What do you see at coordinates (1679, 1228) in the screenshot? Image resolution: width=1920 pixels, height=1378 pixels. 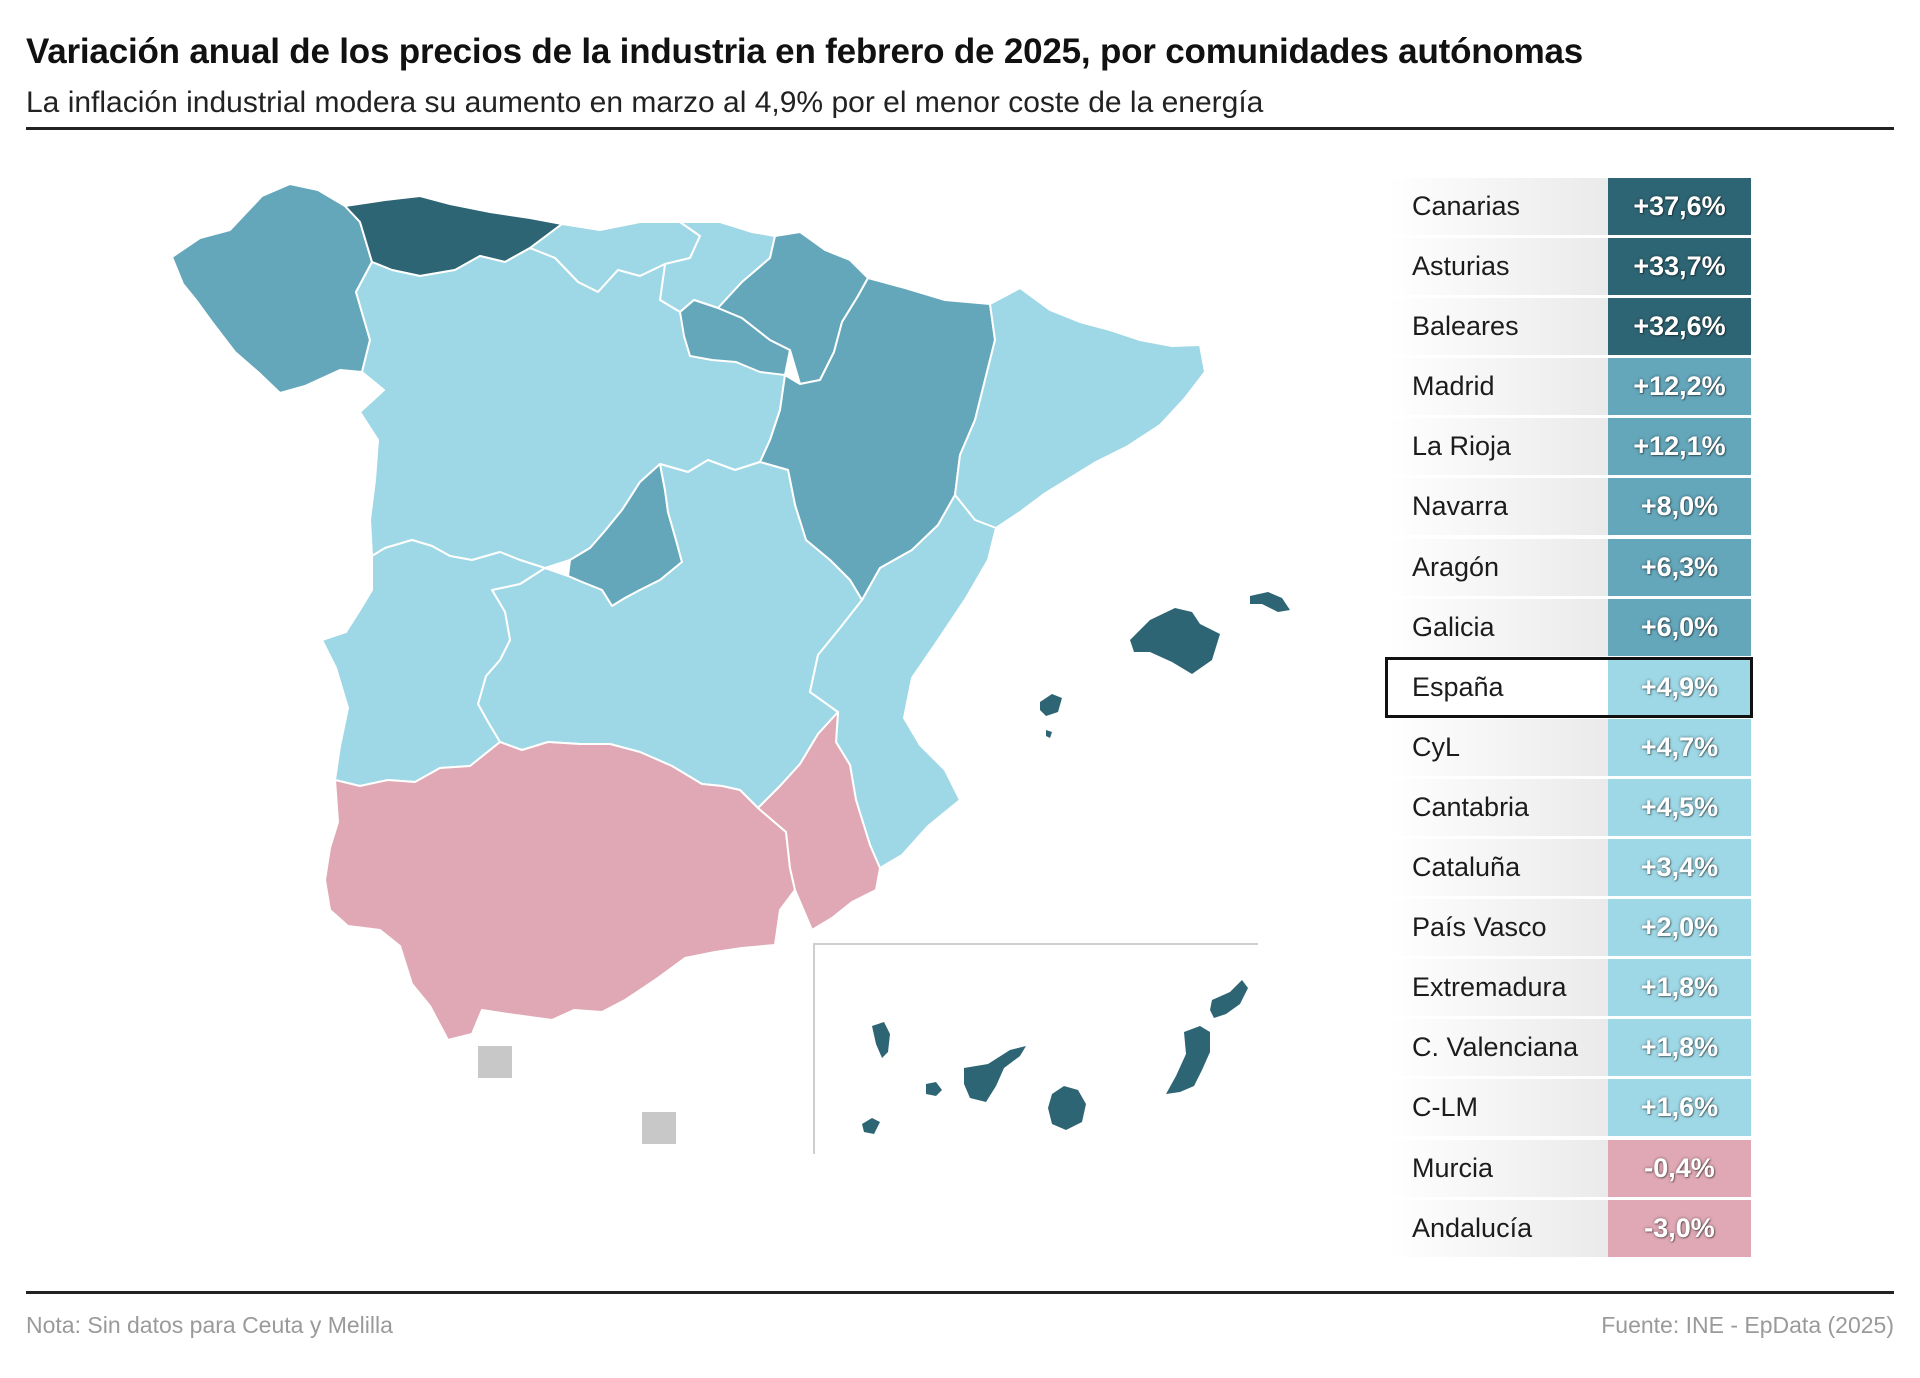 I see `region-value: -3,0%` at bounding box center [1679, 1228].